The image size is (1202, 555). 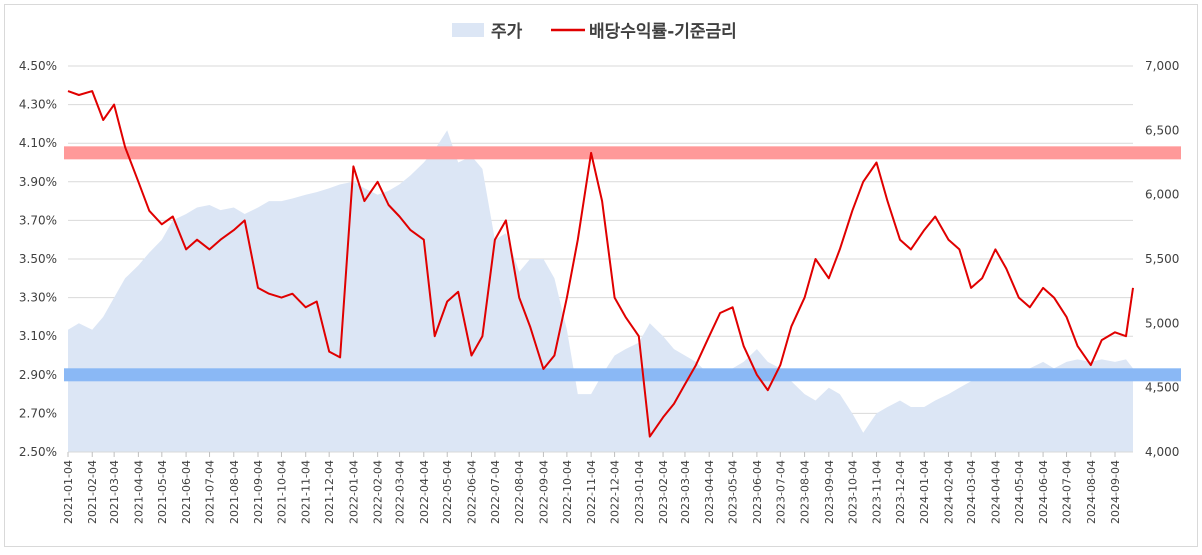 What do you see at coordinates (1115, 492) in the screenshot?
I see `x-tick-label: 2024-09-04` at bounding box center [1115, 492].